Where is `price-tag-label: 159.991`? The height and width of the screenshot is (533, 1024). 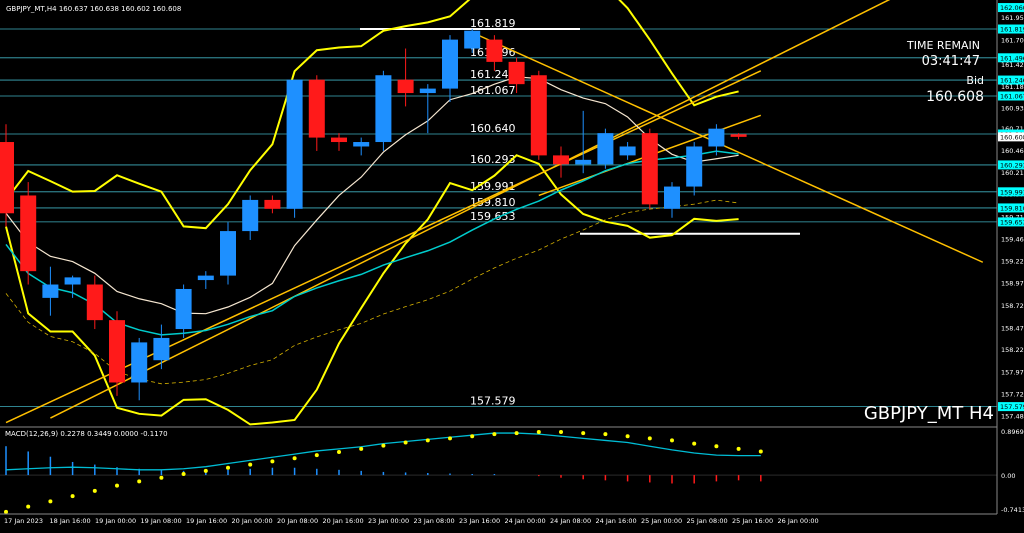 price-tag-label: 159.991 is located at coordinates (1012, 192).